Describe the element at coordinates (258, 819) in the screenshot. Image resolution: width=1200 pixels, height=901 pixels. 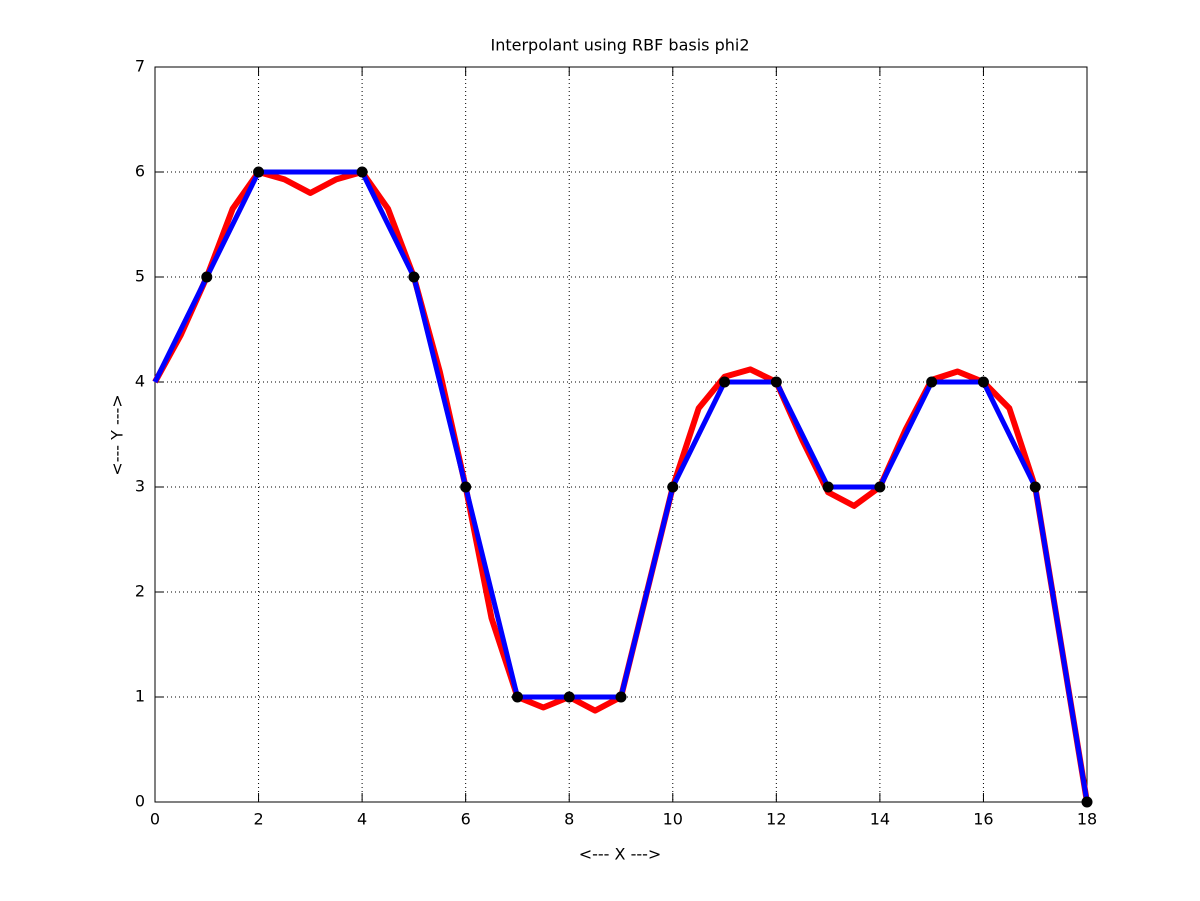
I see `x-tick-label: 2` at that location.